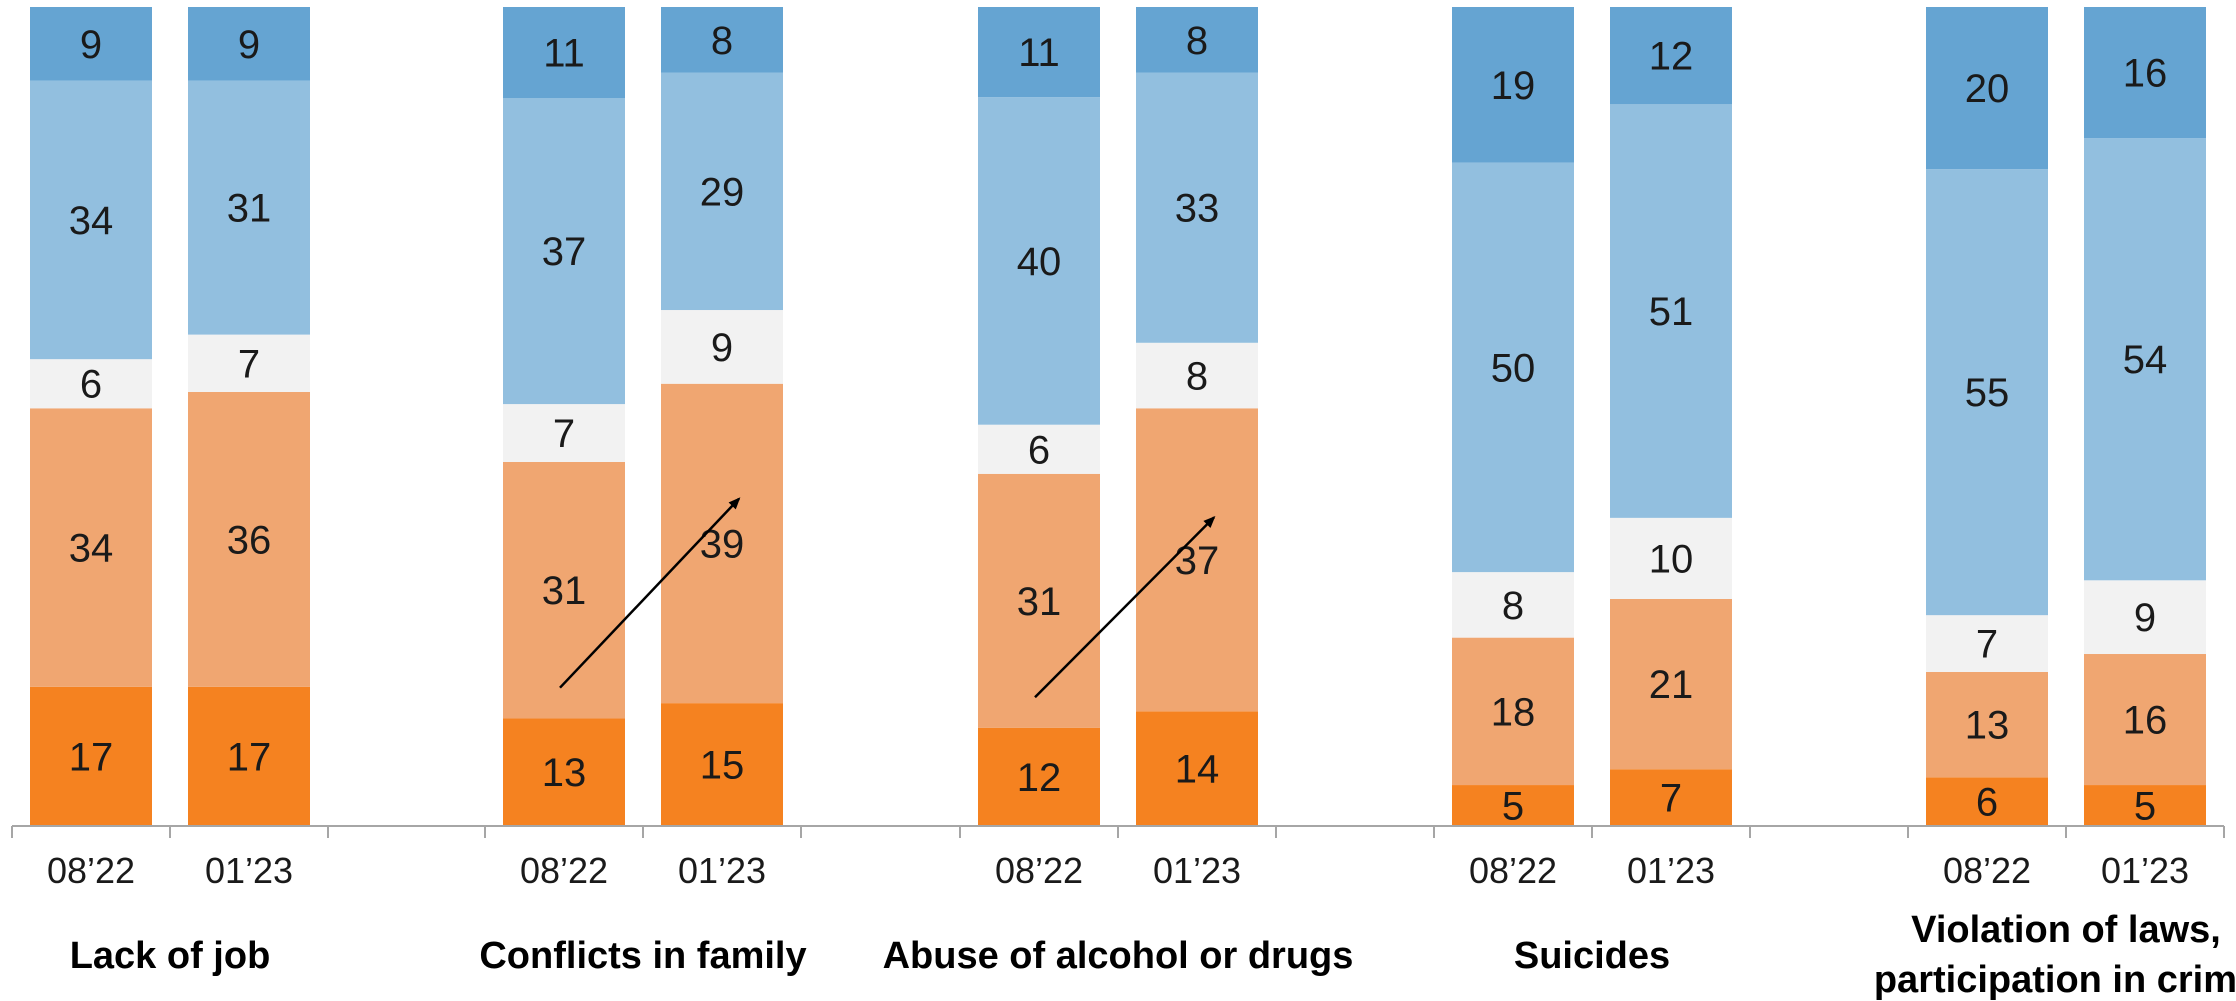  I want to click on group-label: Lack of job, so click(170, 956).